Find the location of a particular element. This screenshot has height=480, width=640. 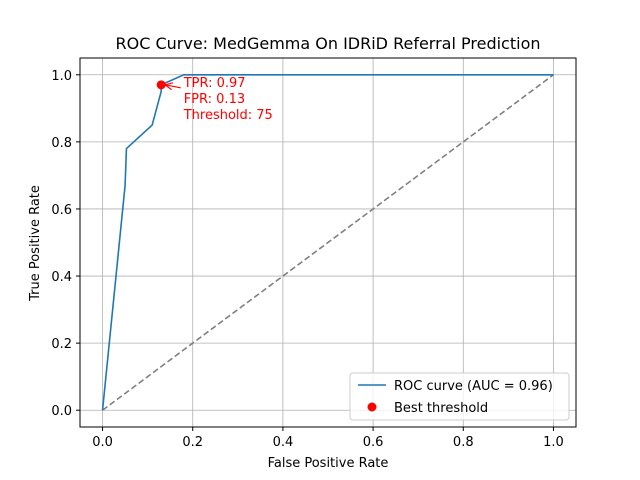

best-threshold-layer is located at coordinates (161, 85).